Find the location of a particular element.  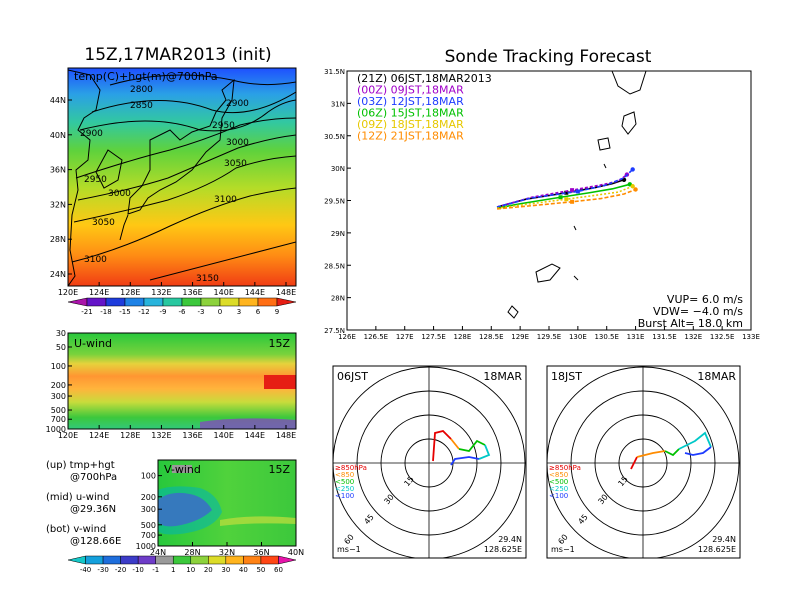

y-tick-label: 1000 is located at coordinates (56, 429).